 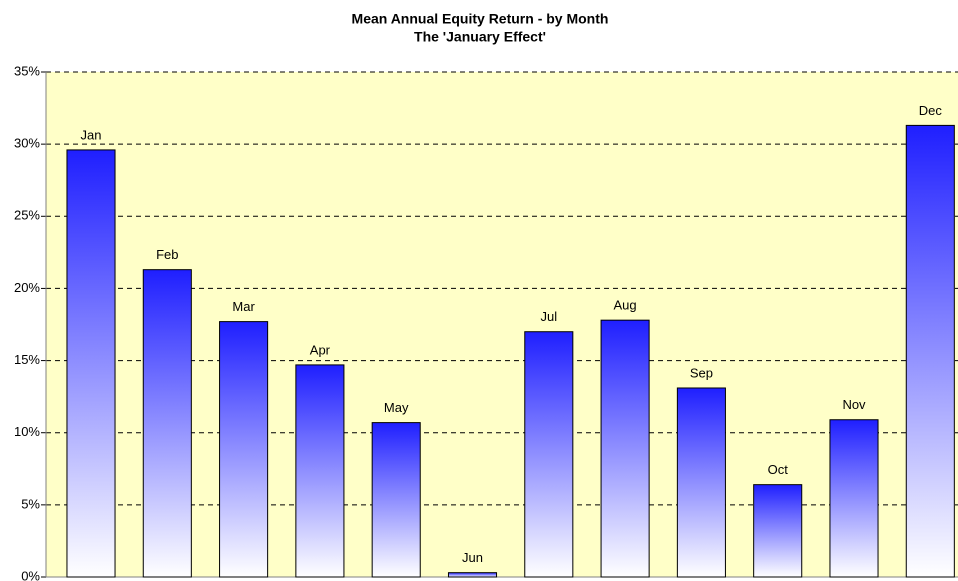 What do you see at coordinates (625, 305) in the screenshot?
I see `bar-label: Aug` at bounding box center [625, 305].